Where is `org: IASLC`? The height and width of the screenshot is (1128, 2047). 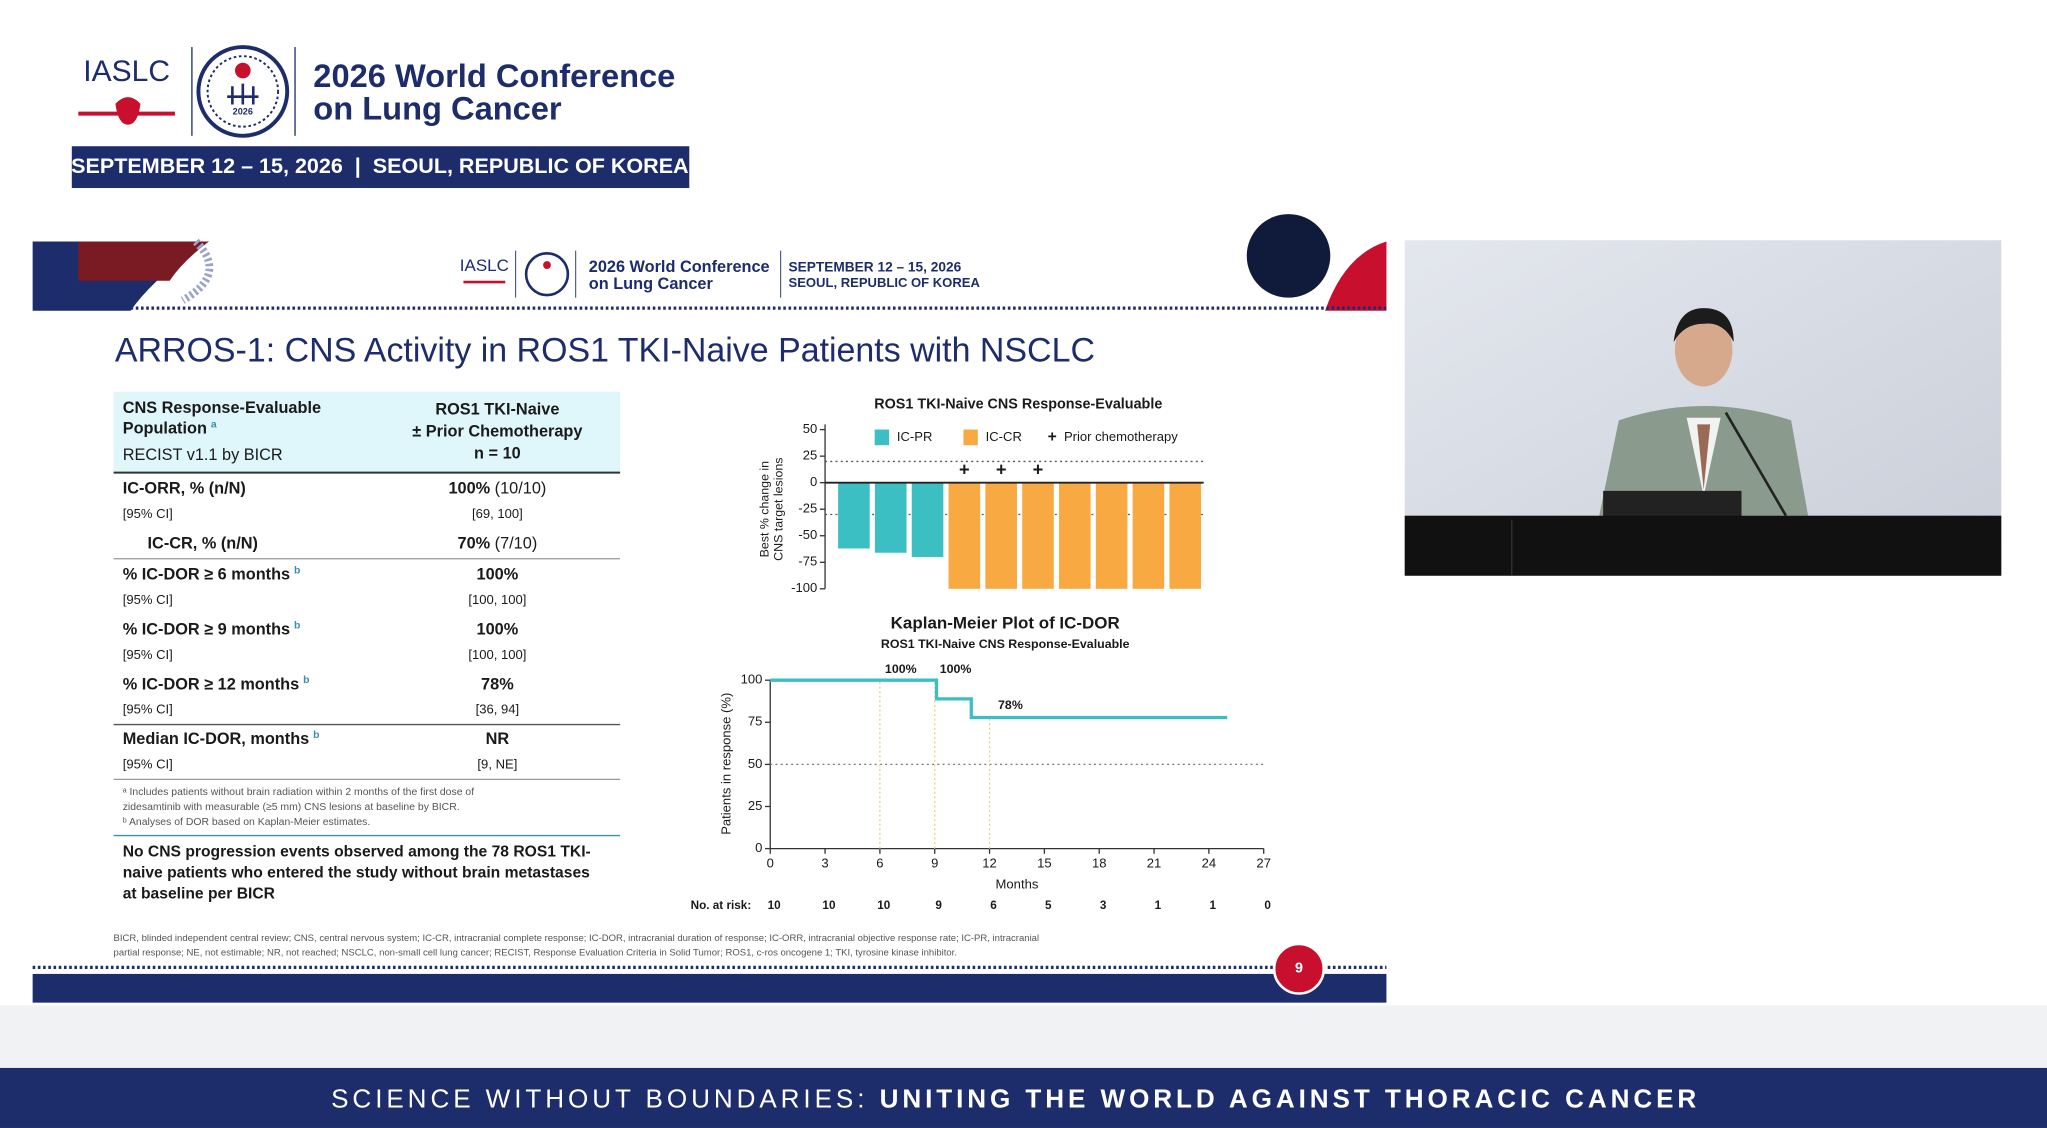 org: IASLC is located at coordinates (126, 71).